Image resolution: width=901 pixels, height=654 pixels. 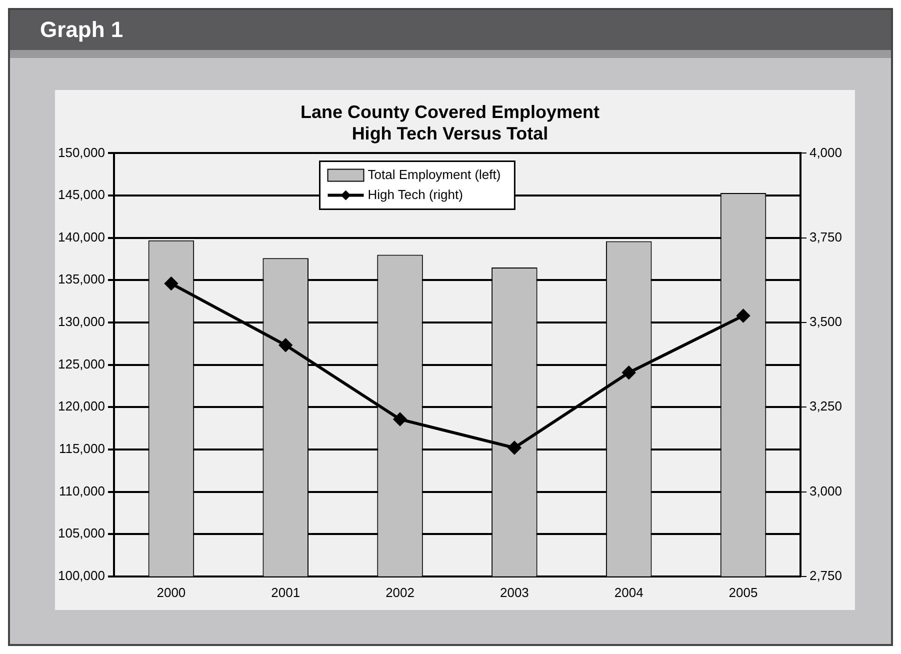 What do you see at coordinates (450, 123) in the screenshot?
I see `chart-title: Lane County Covered Employment High Tech Versus Total` at bounding box center [450, 123].